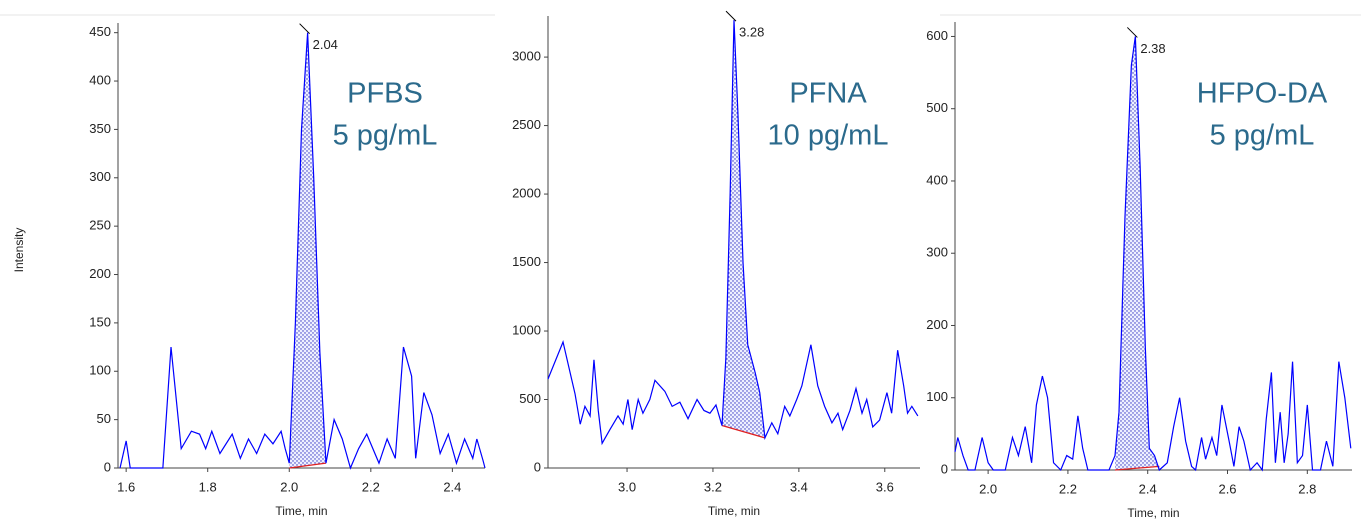 Image resolution: width=1361 pixels, height=524 pixels. I want to click on x-tick-label: 3.4, so click(799, 486).